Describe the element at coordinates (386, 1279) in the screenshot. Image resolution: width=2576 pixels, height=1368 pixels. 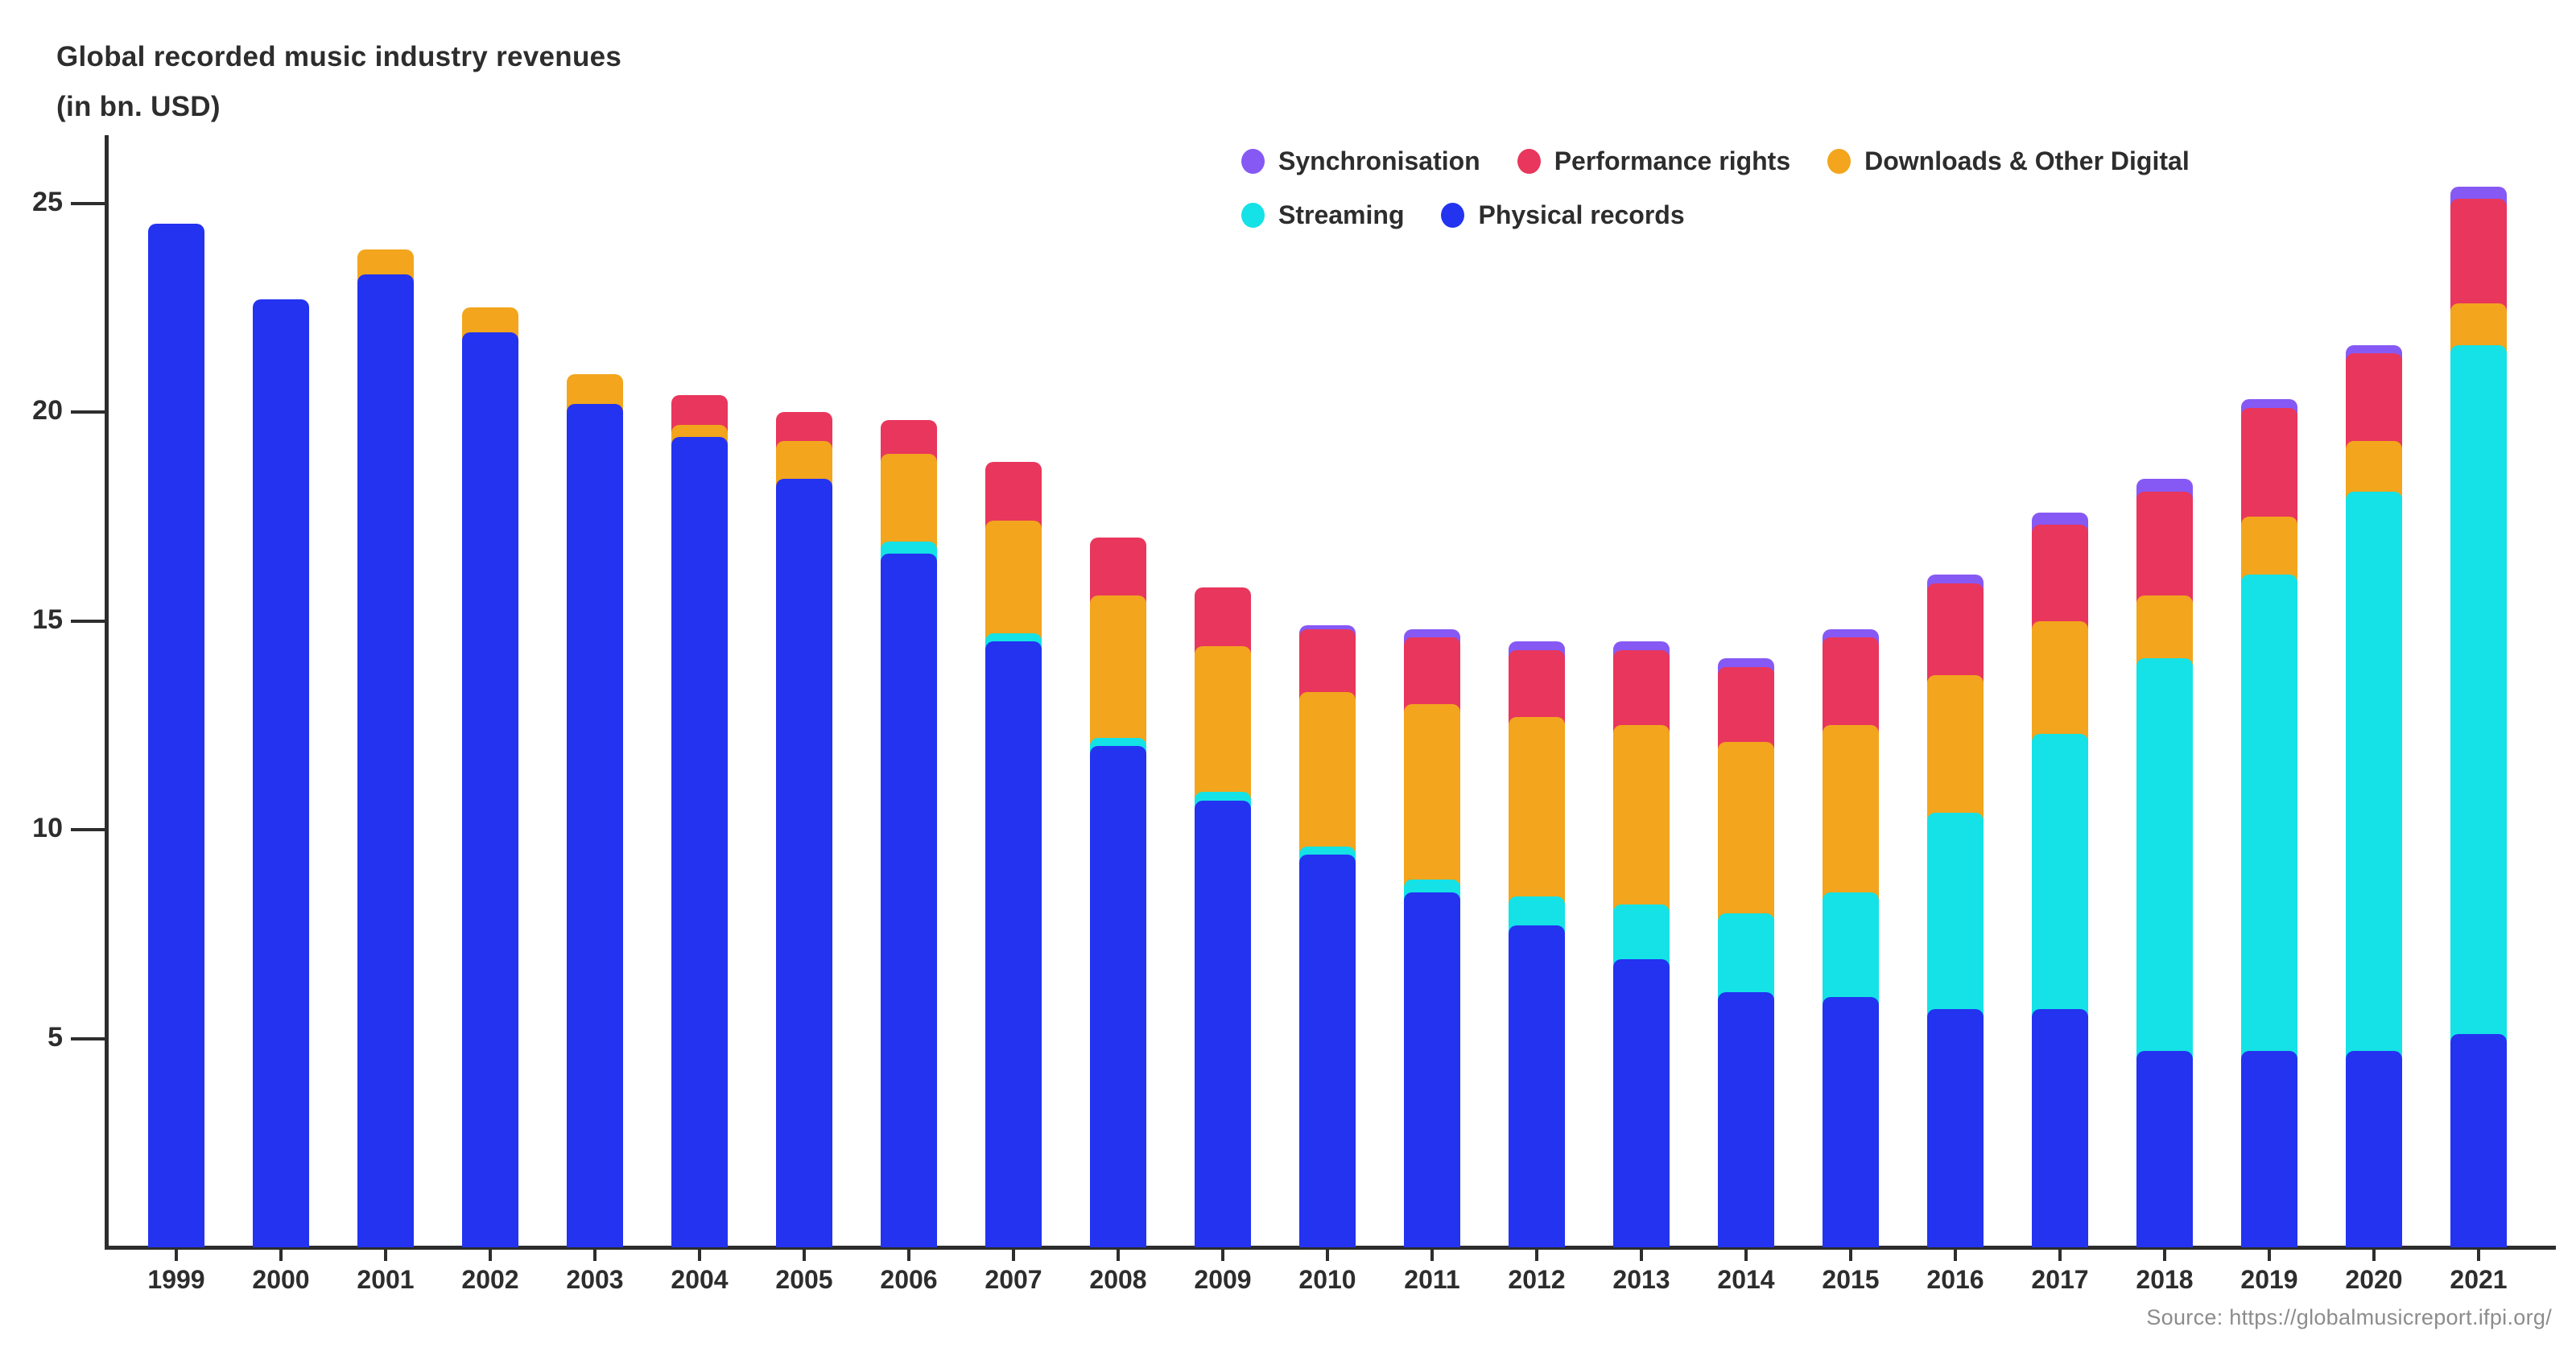
I see `x-tick-label-2001: 2001` at that location.